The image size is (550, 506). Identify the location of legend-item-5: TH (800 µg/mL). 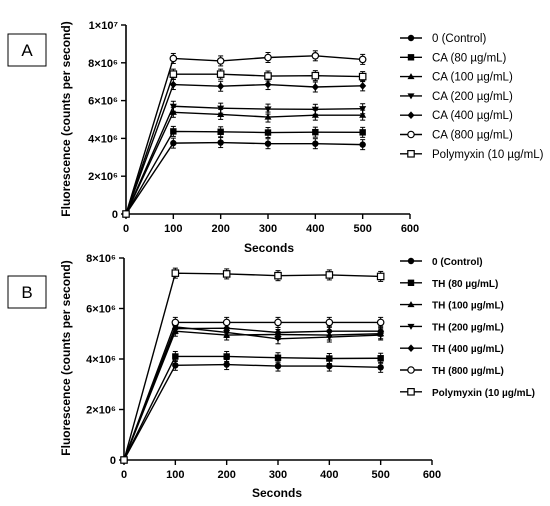
(452, 371).